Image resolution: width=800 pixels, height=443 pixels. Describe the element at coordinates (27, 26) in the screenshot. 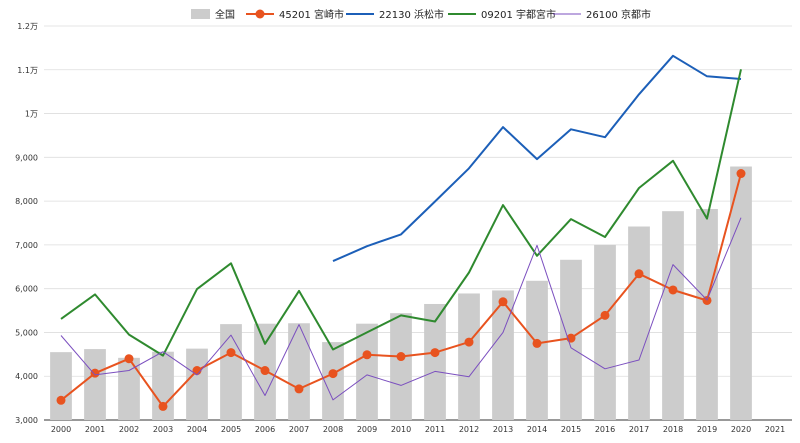

I see `y-tick-label: 1.2万` at that location.